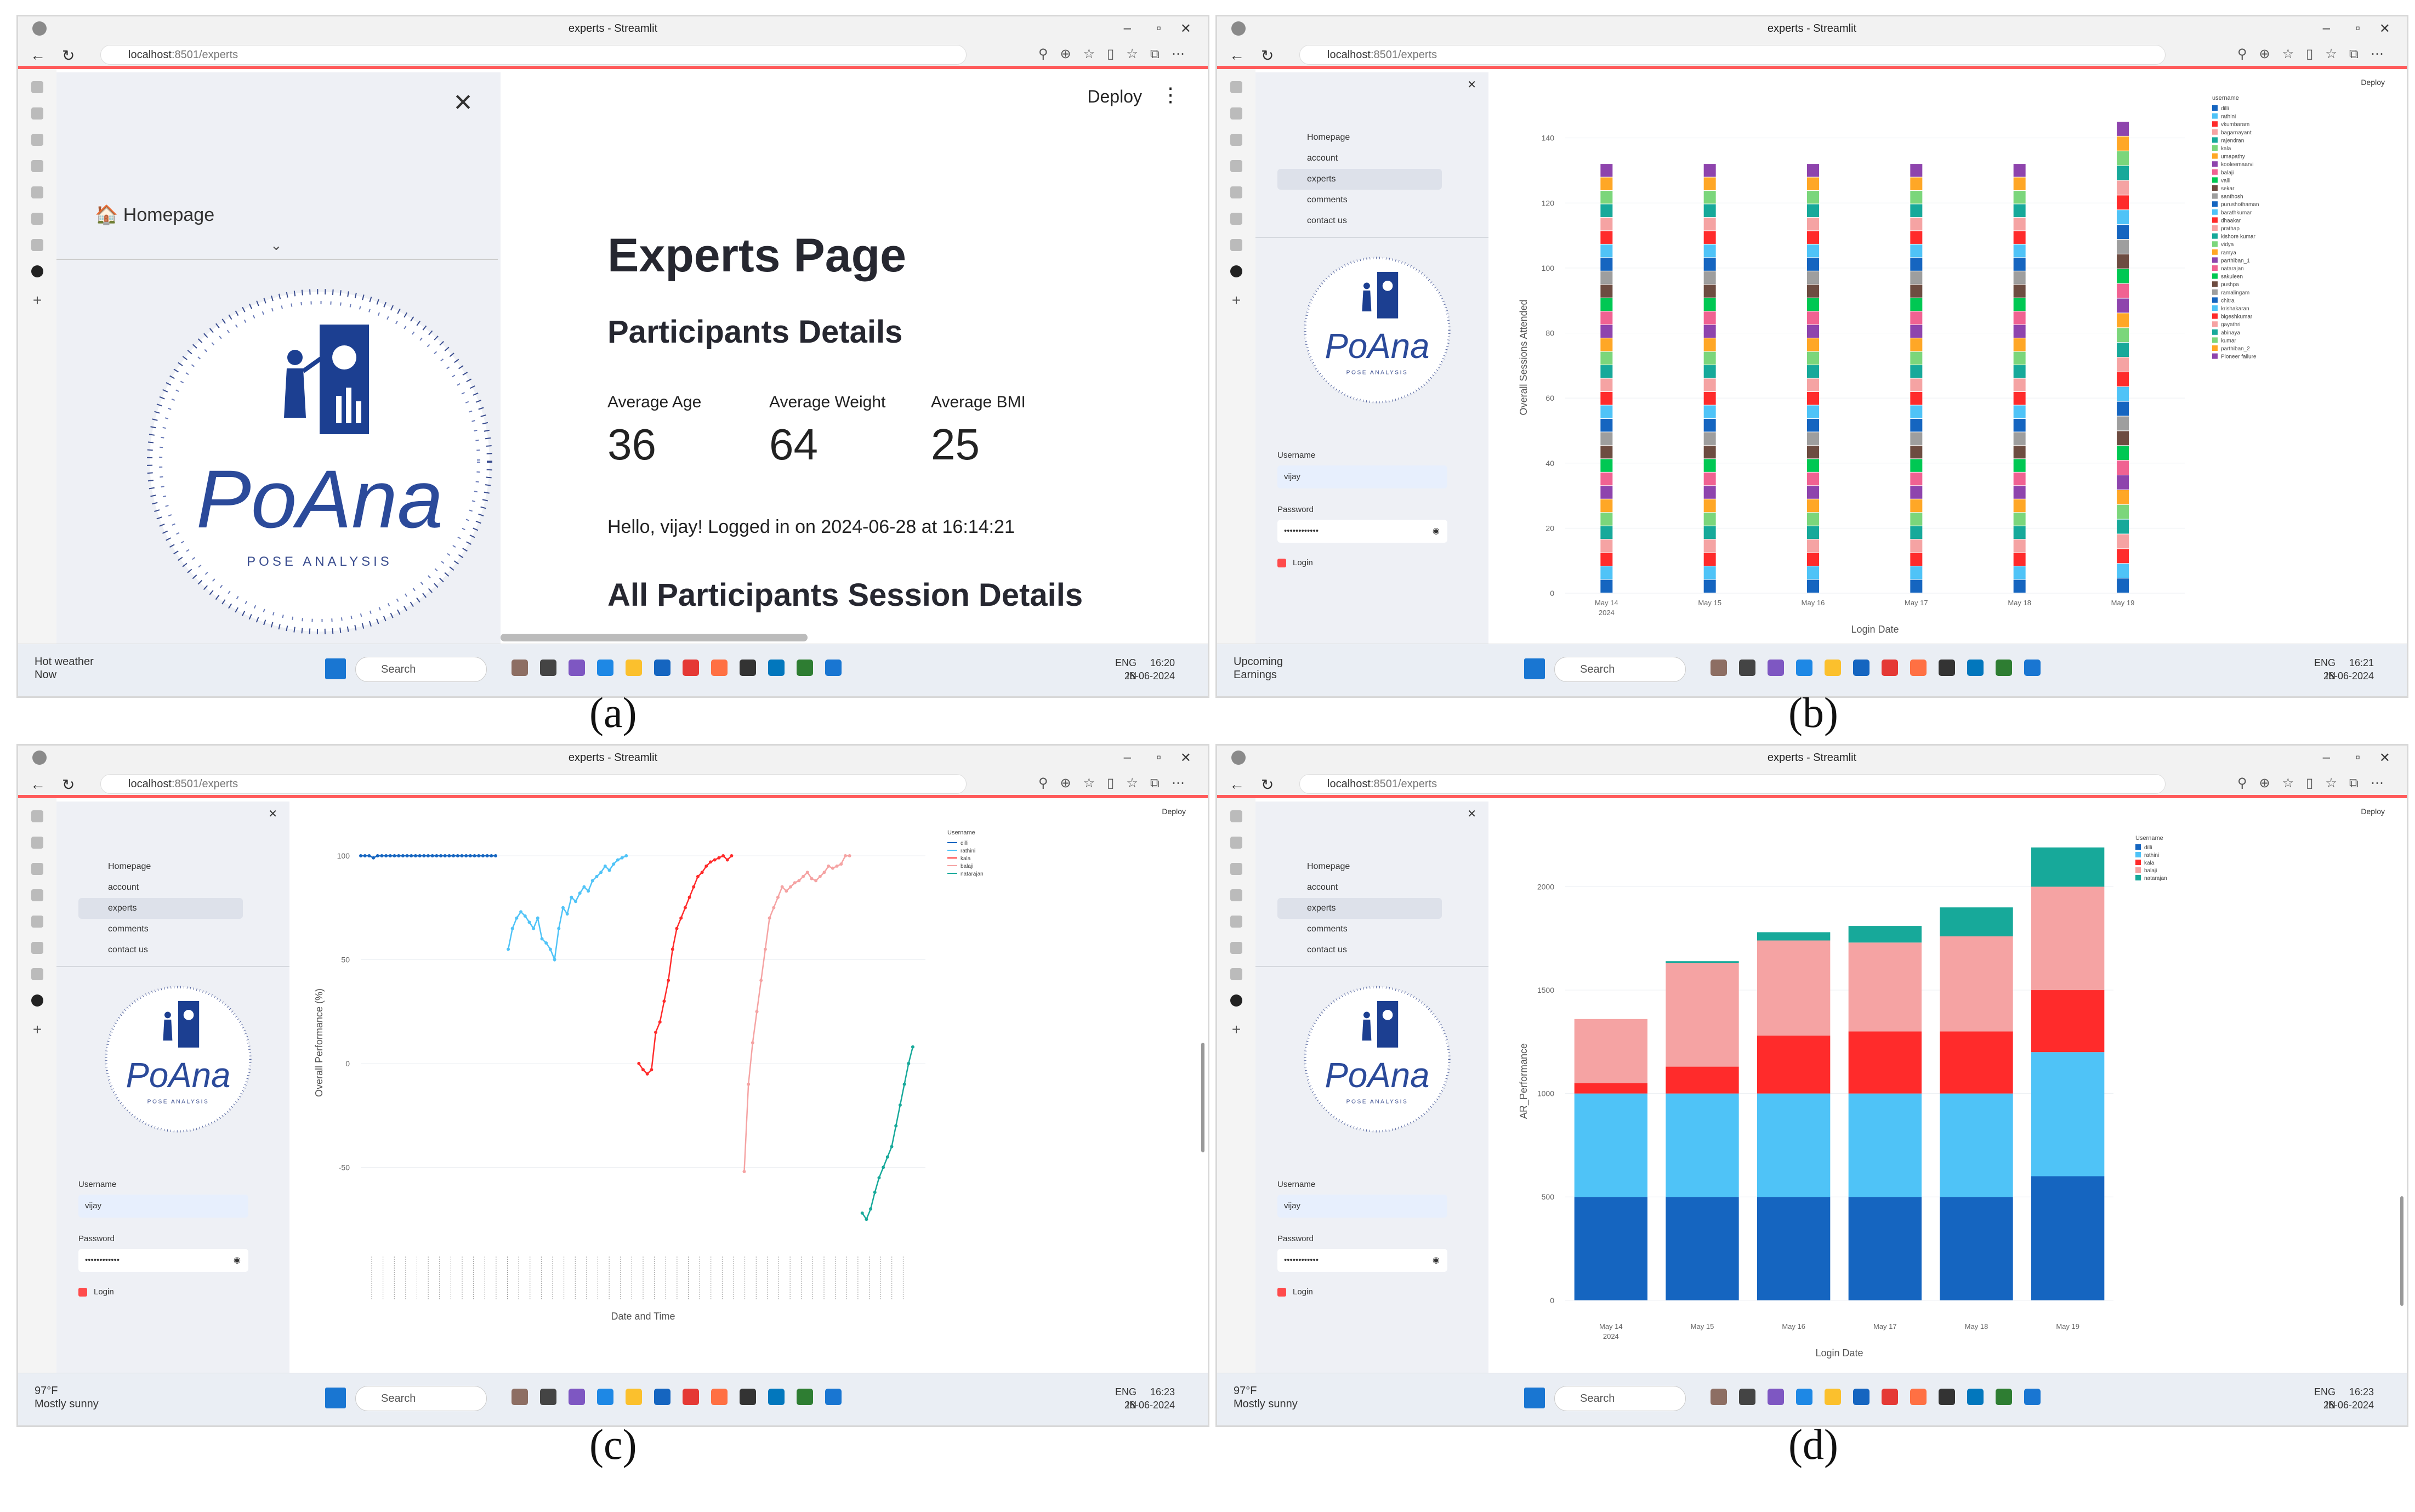 The height and width of the screenshot is (1512, 2415). I want to click on legend-entry: sakuleen, so click(2232, 277).